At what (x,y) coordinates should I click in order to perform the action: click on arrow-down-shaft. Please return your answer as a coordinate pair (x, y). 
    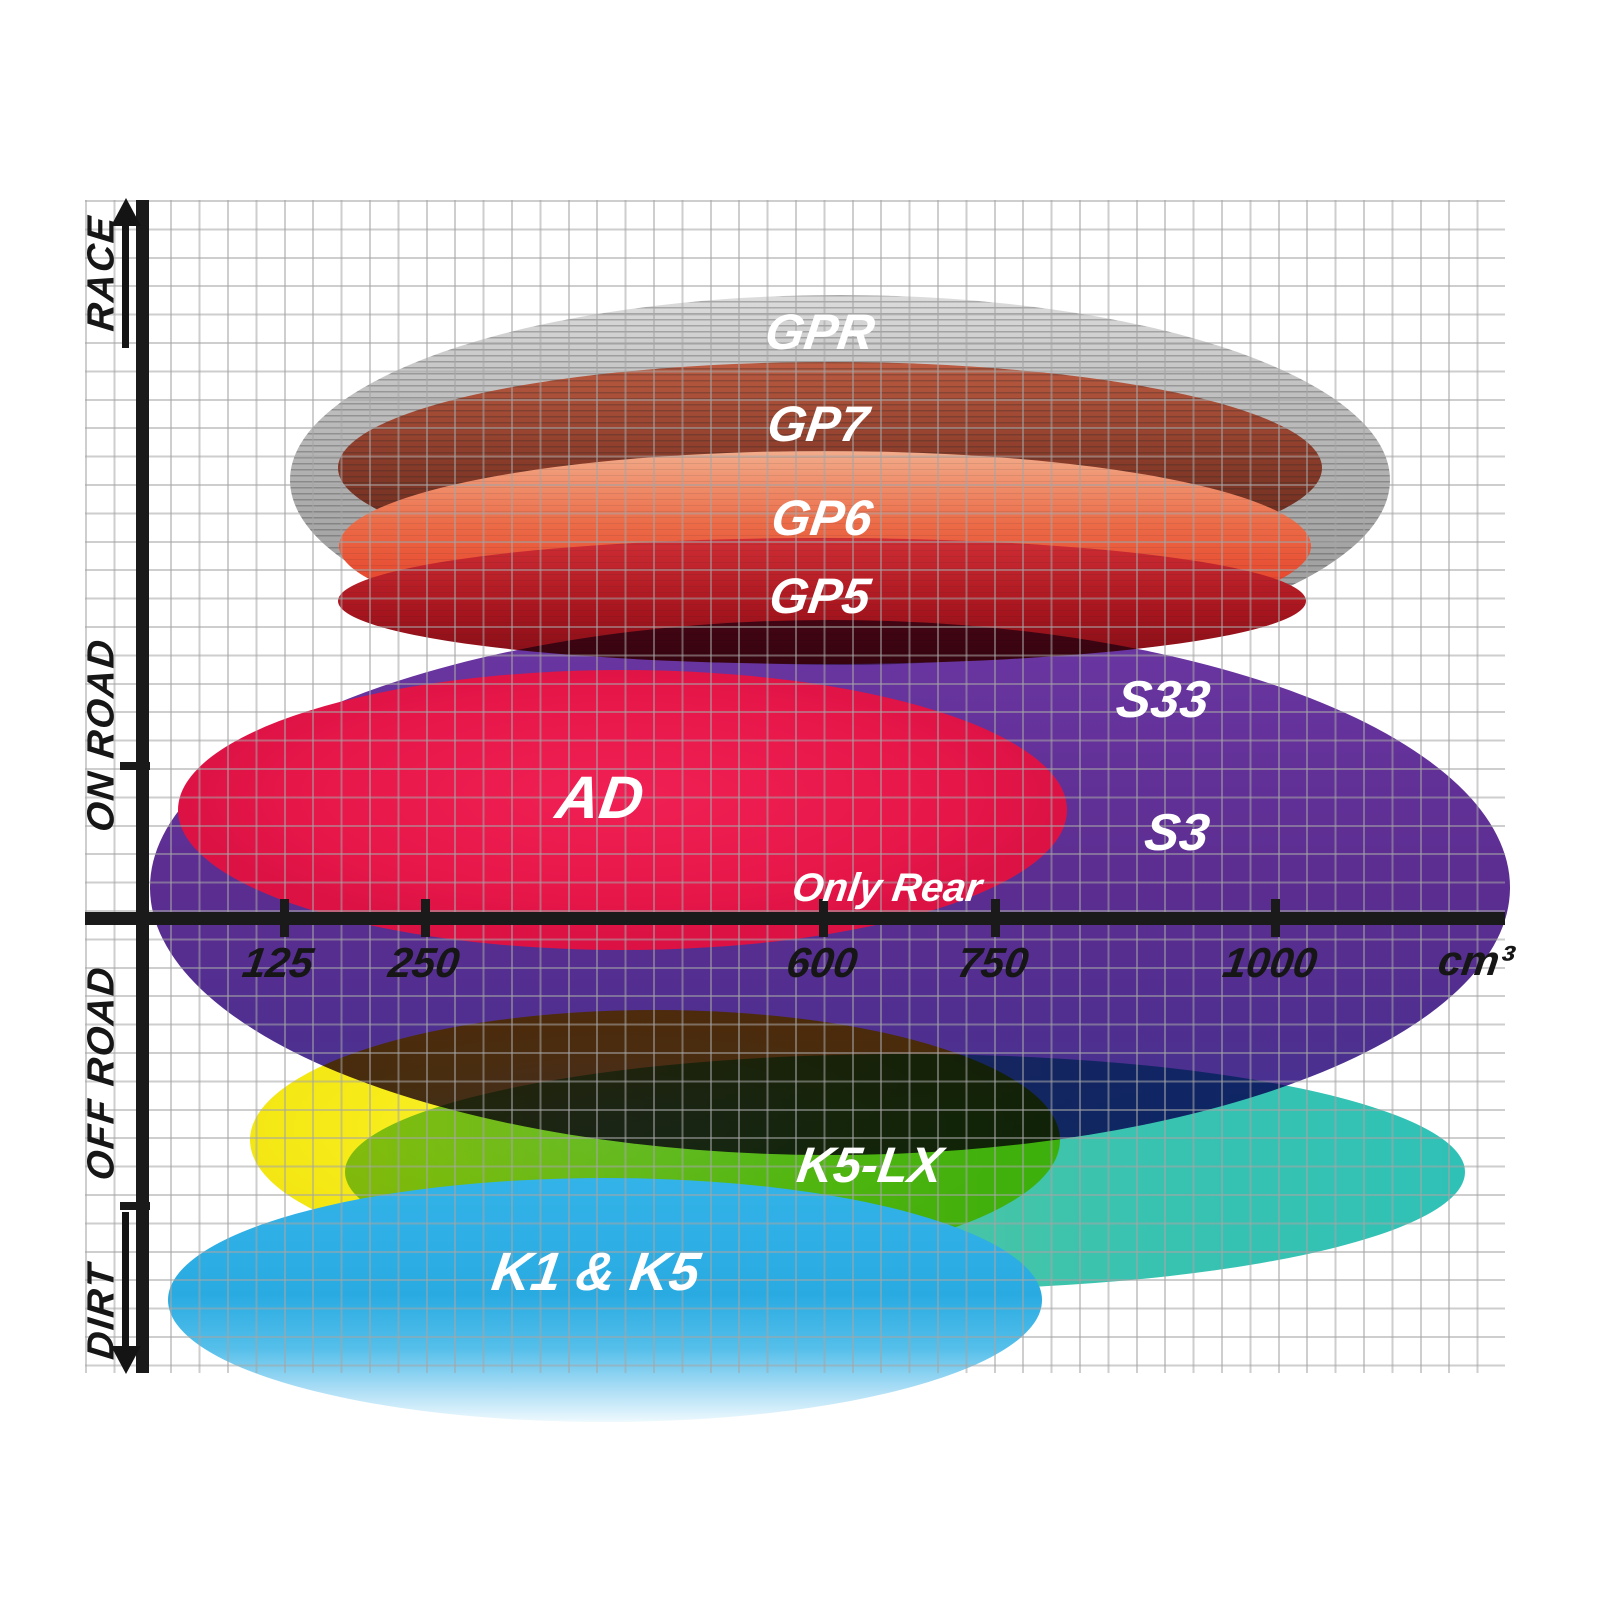
    Looking at the image, I should click on (125, 1280).